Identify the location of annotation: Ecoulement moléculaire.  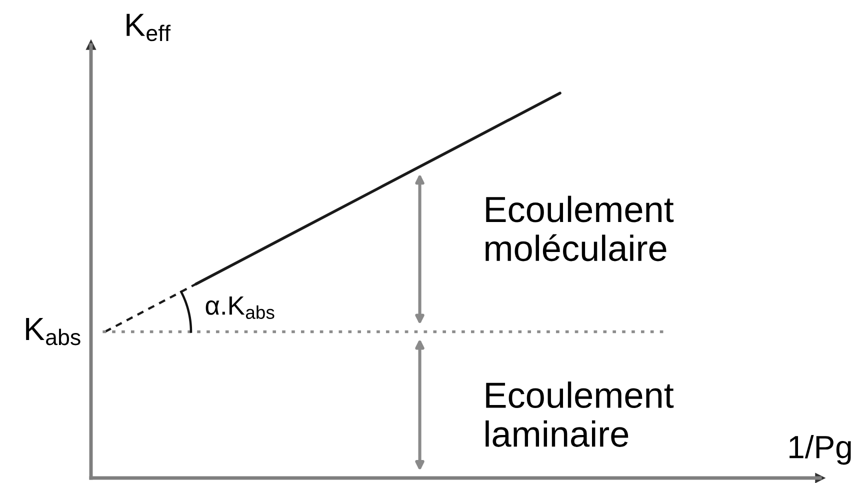
(580, 229).